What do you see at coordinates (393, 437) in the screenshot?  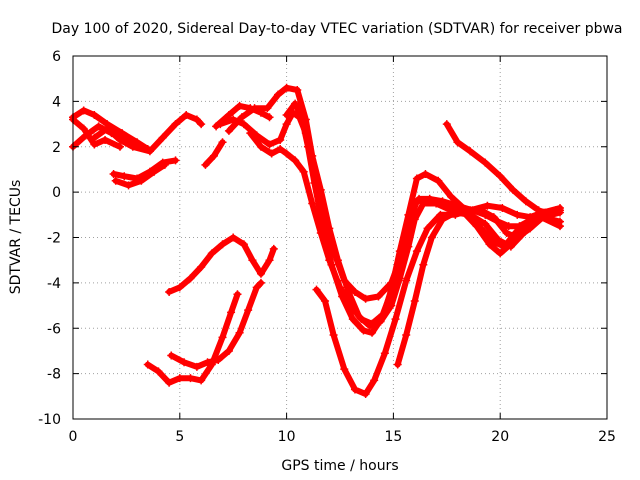 I see `x-tick-label: 15` at bounding box center [393, 437].